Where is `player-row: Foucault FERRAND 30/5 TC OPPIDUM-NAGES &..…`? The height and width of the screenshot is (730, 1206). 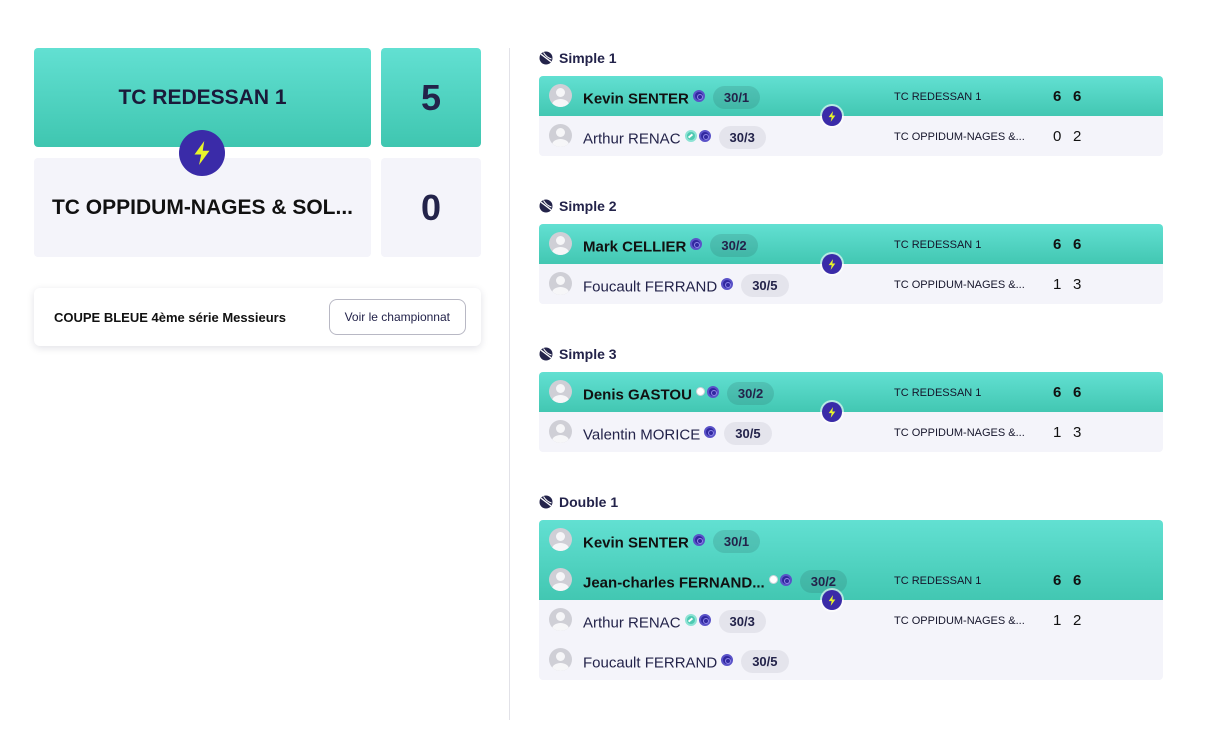
player-row: Foucault FERRAND 30/5 TC OPPIDUM-NAGES &..… is located at coordinates (851, 284).